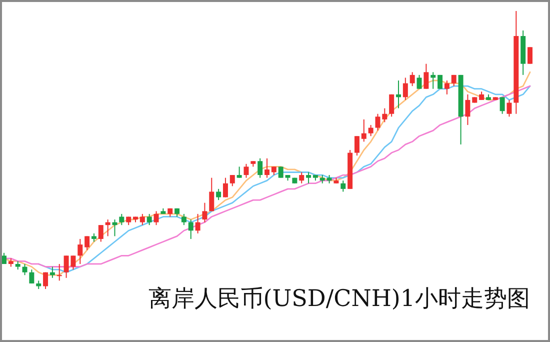  Describe the element at coordinates (339, 299) in the screenshot. I see `text: 离岸人民币(USD/CNH)1小时走势图` at that location.